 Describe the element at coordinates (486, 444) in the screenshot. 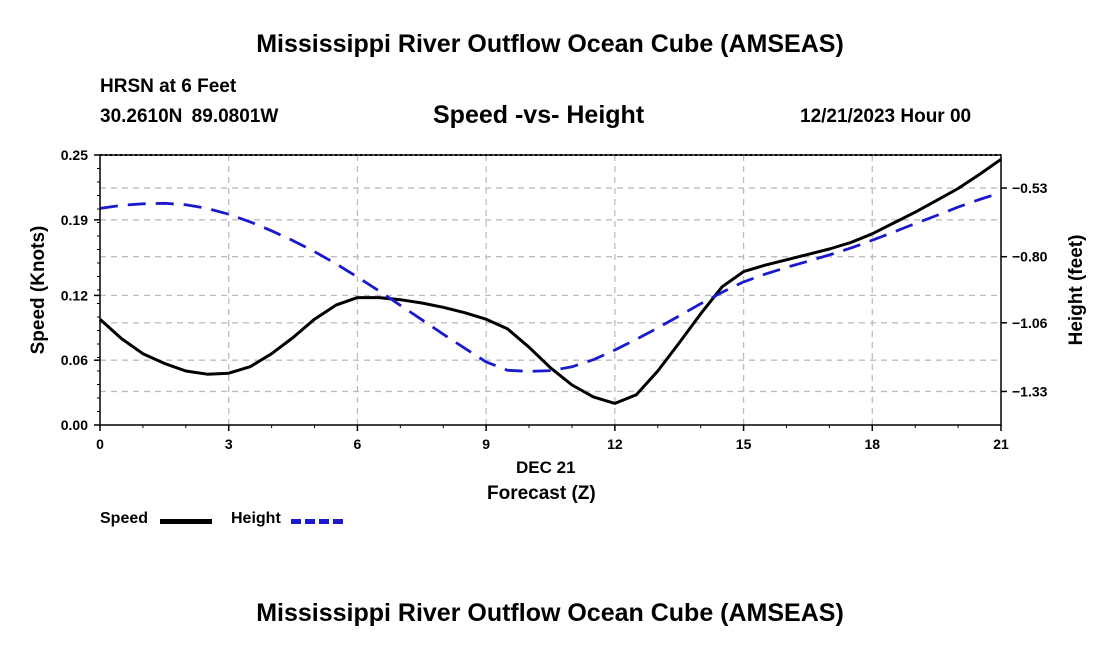

I see `x-tick-label: 9` at that location.